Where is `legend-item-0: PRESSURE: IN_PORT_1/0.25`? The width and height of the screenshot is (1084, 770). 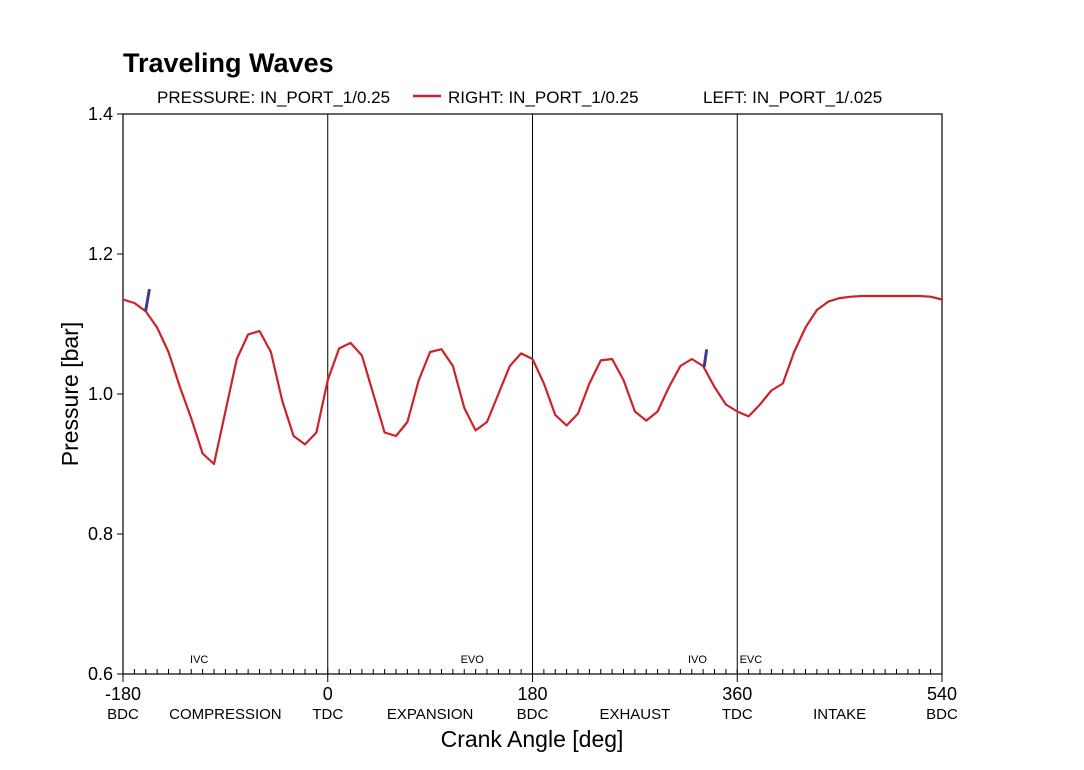
legend-item-0: PRESSURE: IN_PORT_1/0.25 is located at coordinates (273, 97).